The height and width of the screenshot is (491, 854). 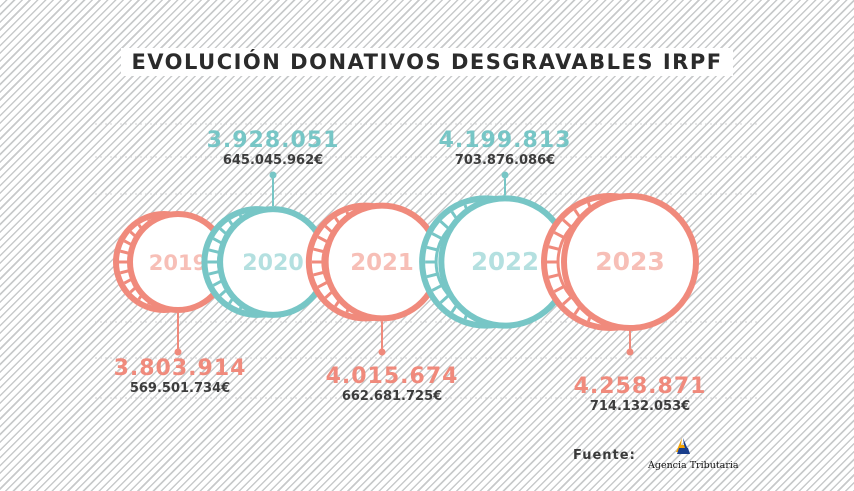 I want to click on source-label: Fuente:, so click(x=604, y=455).